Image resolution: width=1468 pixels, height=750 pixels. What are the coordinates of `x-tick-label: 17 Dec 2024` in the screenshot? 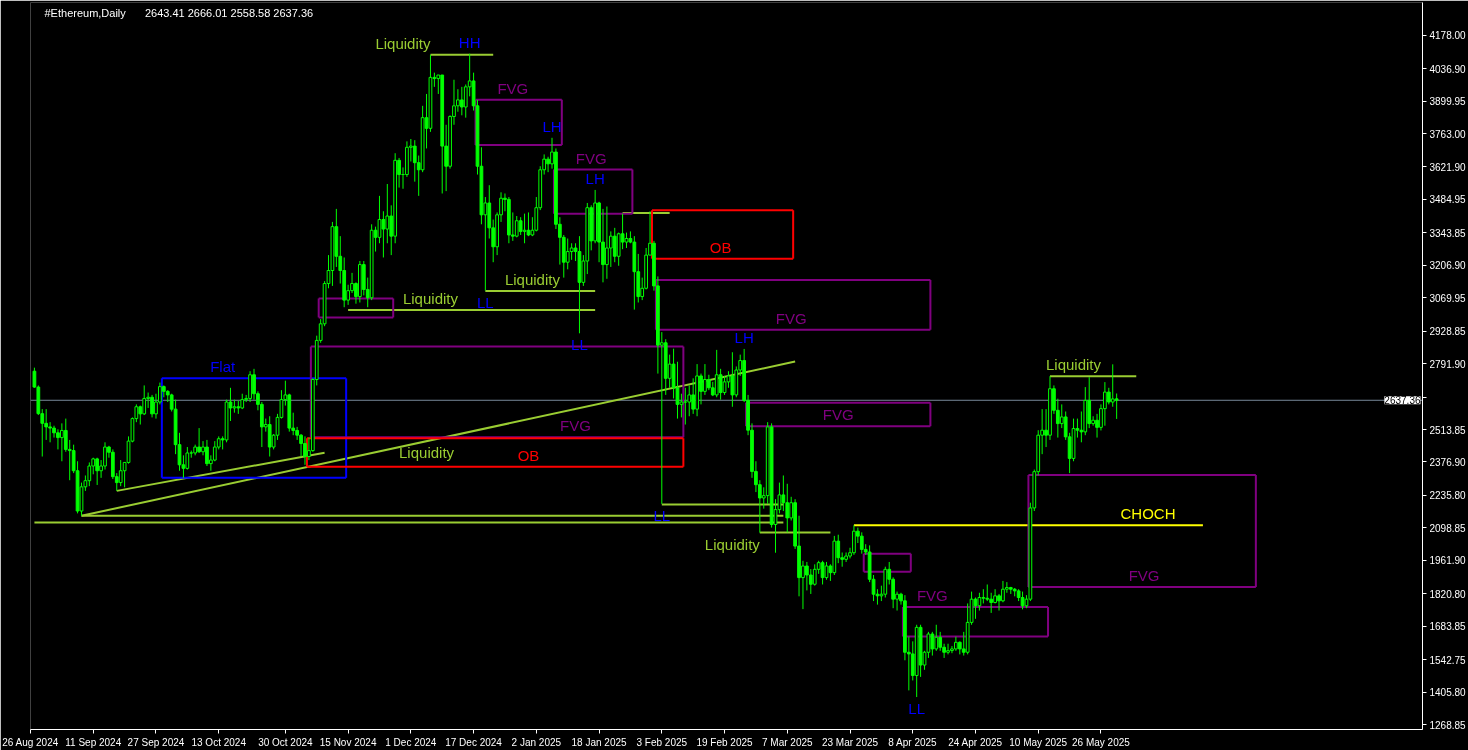 It's located at (474, 742).